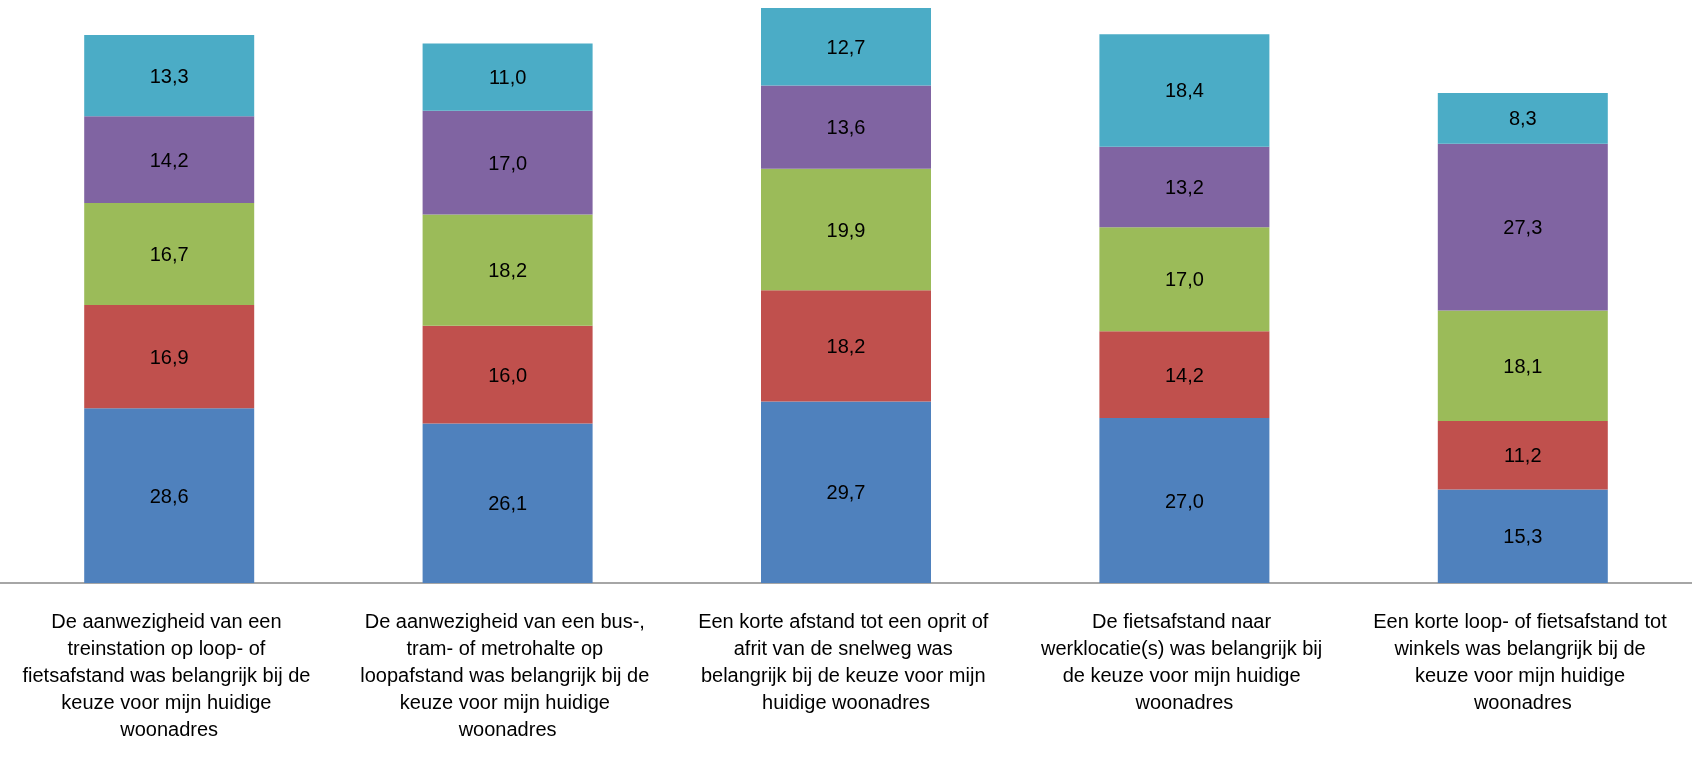 The height and width of the screenshot is (761, 1692). I want to click on data-label: 15,3, so click(1523, 536).